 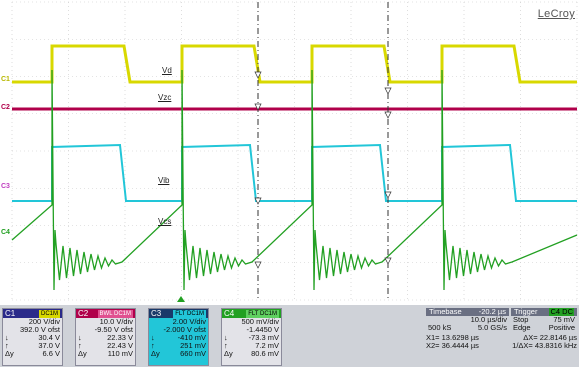 What do you see at coordinates (452, 337) in the screenshot?
I see `cursor-x1: X1= 13.6298 µs` at bounding box center [452, 337].